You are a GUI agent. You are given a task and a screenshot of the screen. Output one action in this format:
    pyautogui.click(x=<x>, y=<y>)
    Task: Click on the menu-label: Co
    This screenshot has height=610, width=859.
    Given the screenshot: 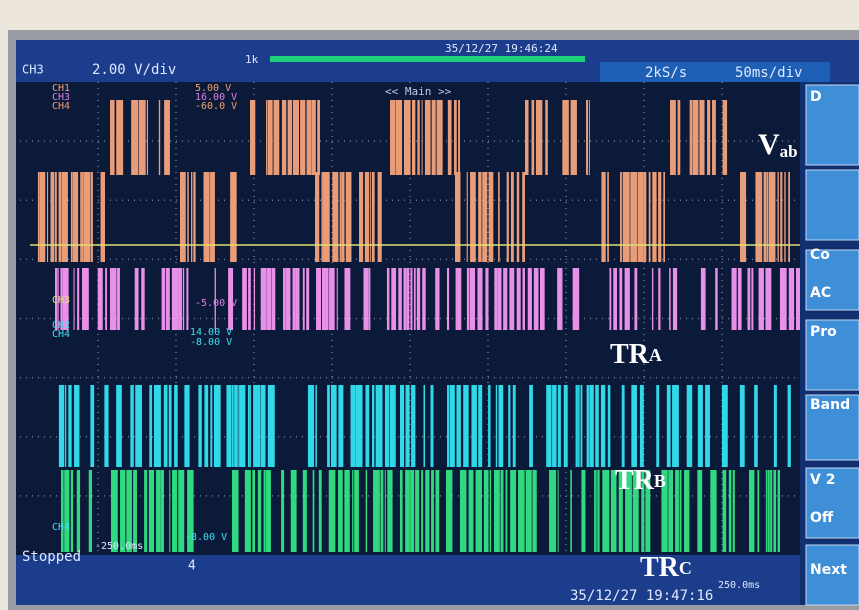 What is the action you would take?
    pyautogui.click(x=820, y=255)
    